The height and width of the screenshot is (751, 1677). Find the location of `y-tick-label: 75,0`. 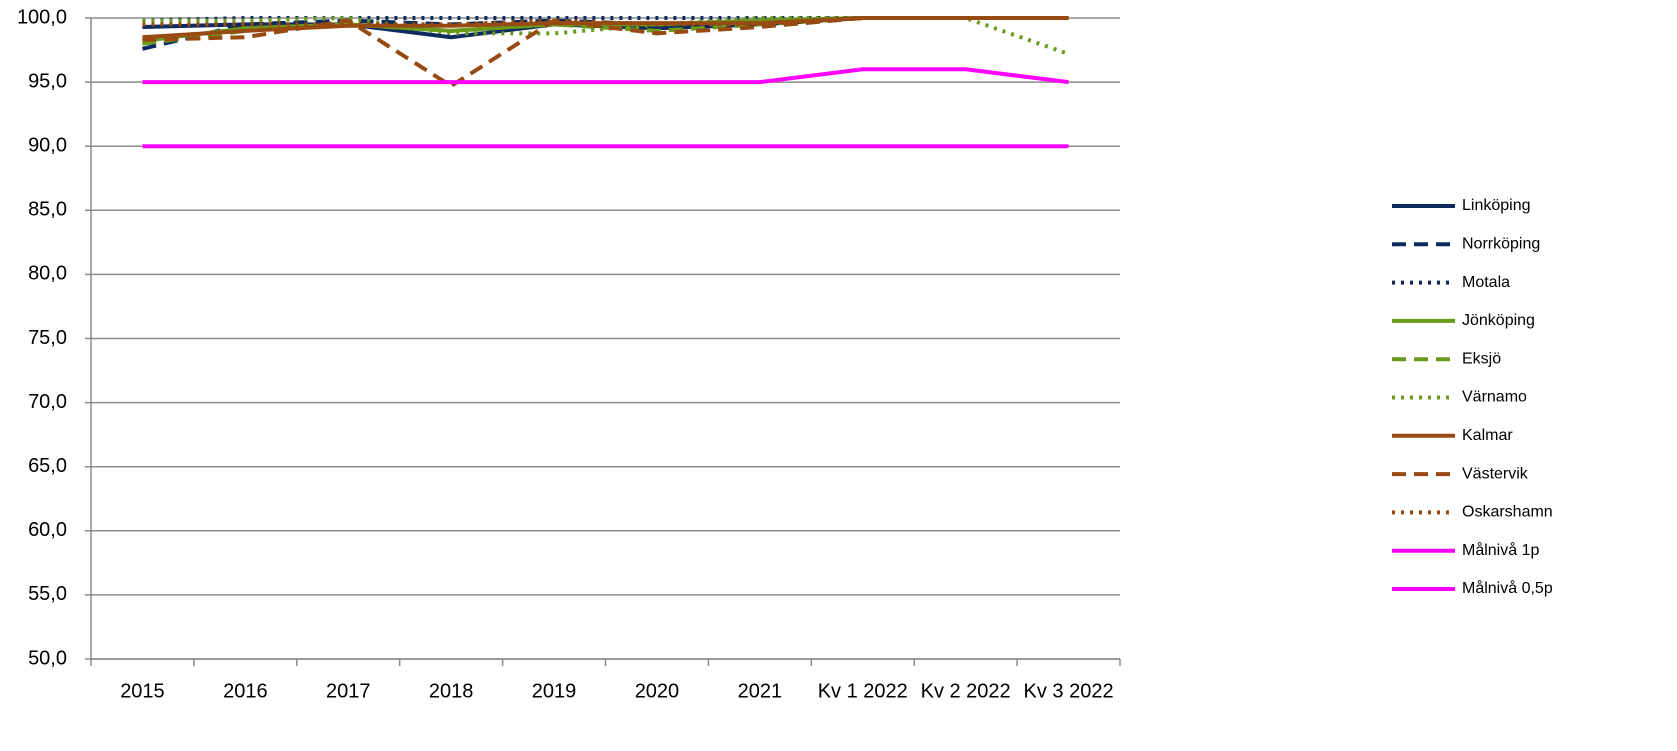

y-tick-label: 75,0 is located at coordinates (47, 338).